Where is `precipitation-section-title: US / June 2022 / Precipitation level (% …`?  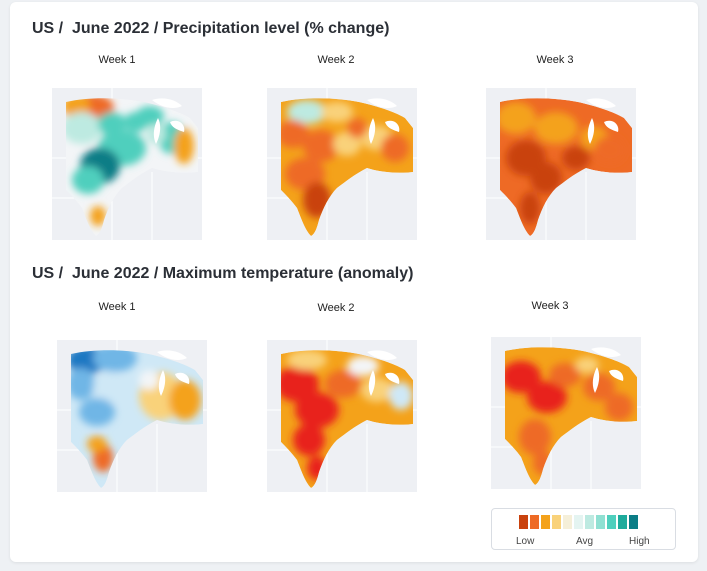
precipitation-section-title: US / June 2022 / Precipitation level (% … is located at coordinates (211, 28).